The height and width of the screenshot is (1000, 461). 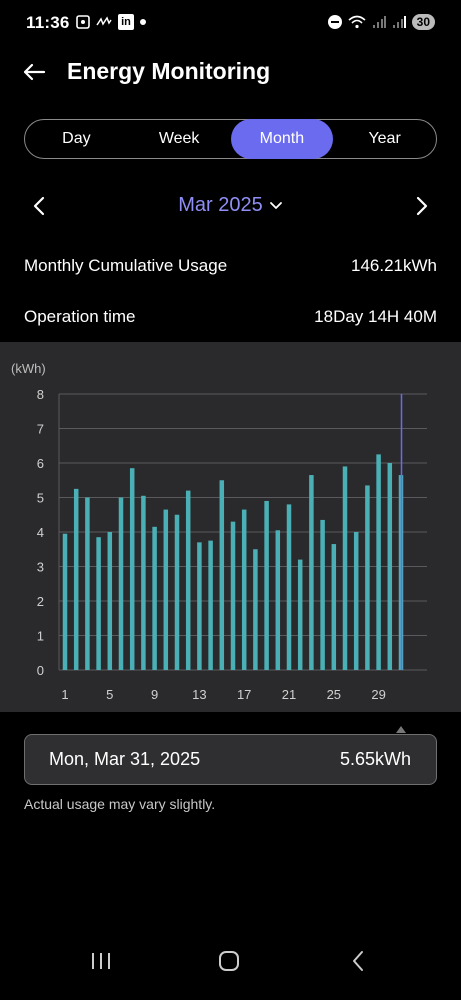 I want to click on x-tick-label: 1, so click(x=64, y=694).